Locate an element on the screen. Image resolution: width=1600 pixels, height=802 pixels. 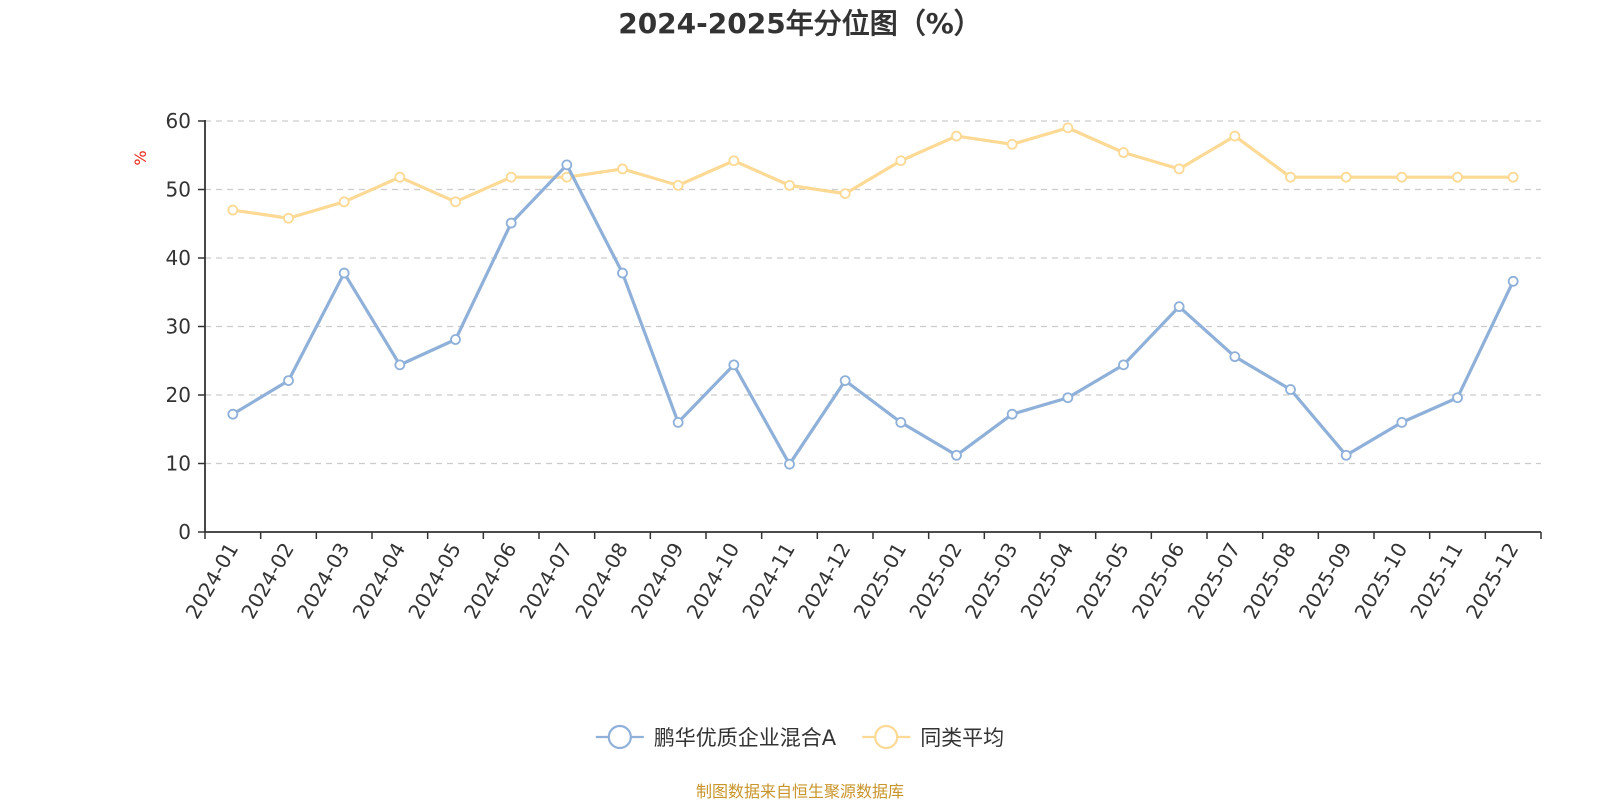
x-tick-label: 2024-09 is located at coordinates (657, 581).